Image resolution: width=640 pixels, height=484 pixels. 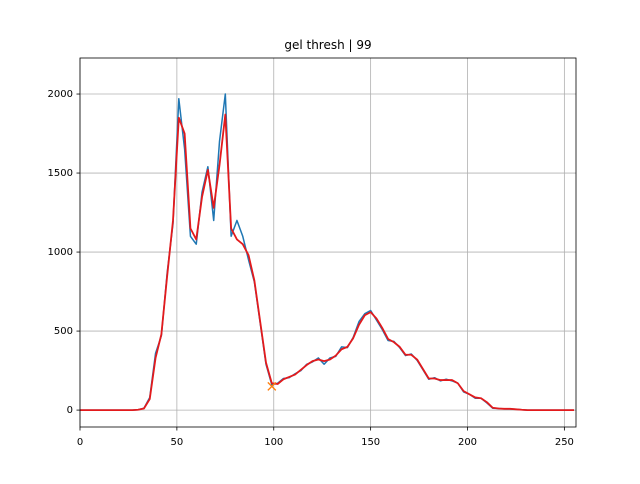 What do you see at coordinates (327, 45) in the screenshot?
I see `chart-title: gel thresh | 99` at bounding box center [327, 45].